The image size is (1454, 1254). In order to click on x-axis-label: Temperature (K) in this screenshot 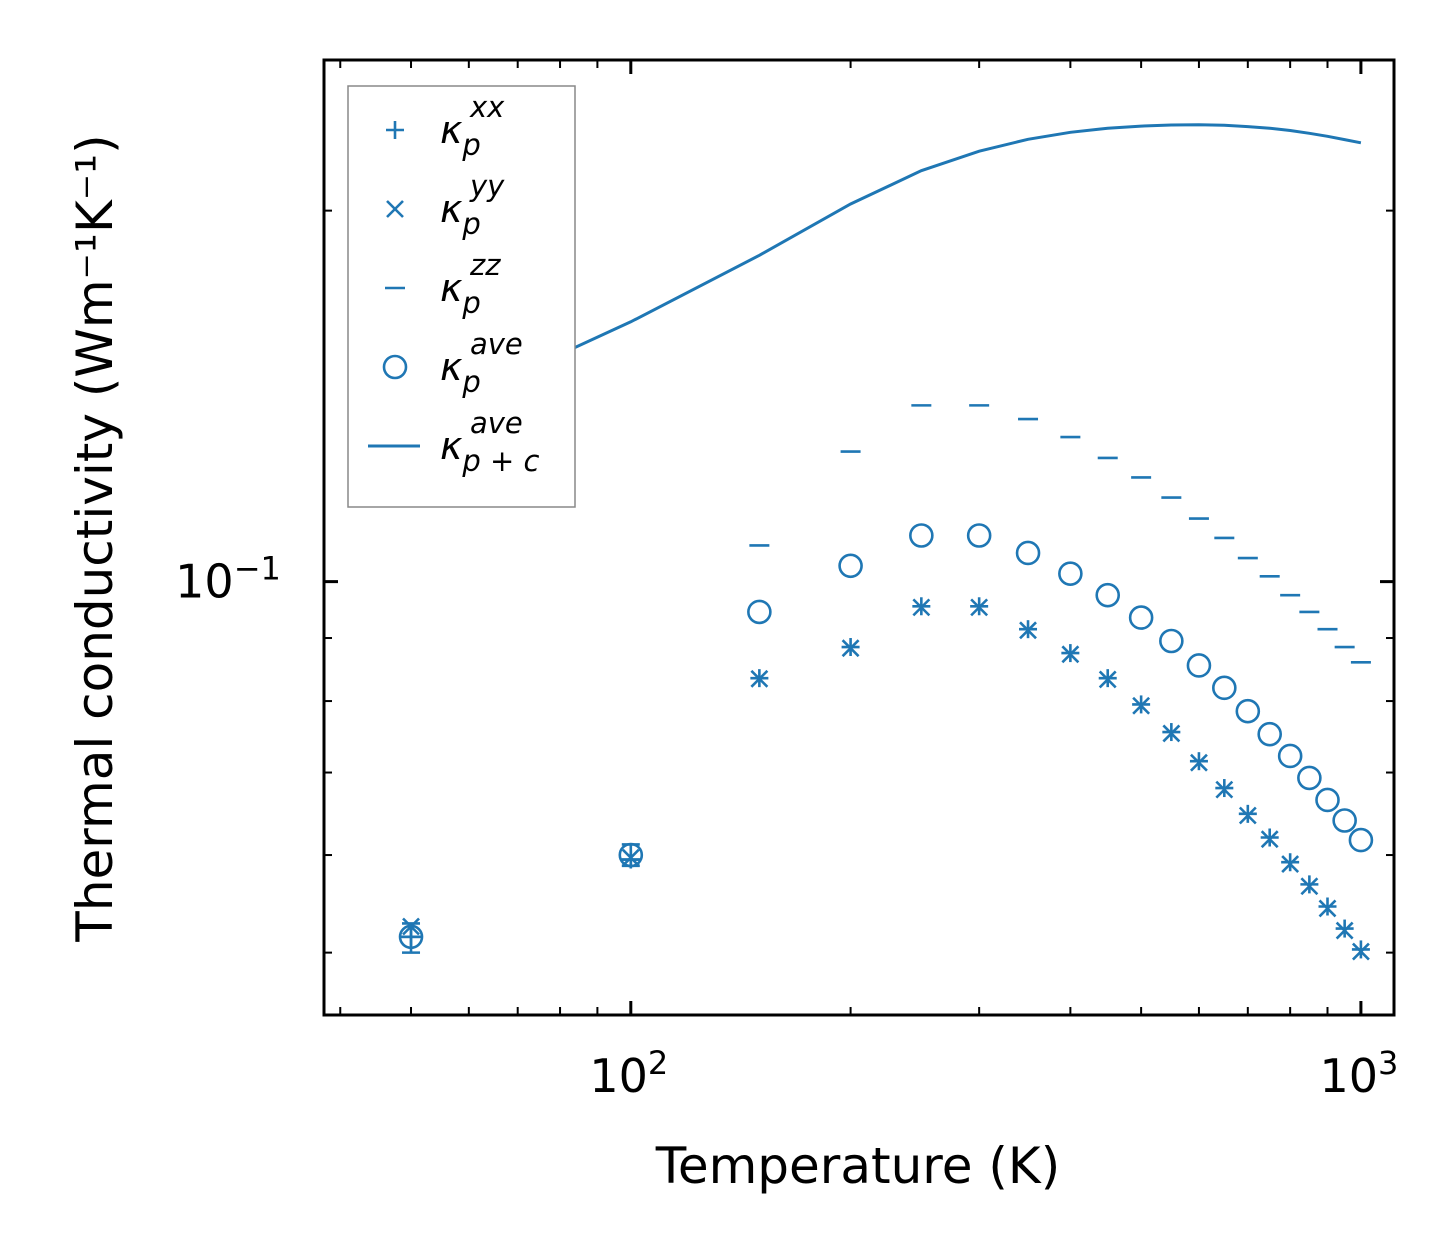, I will do `click(857, 1166)`.